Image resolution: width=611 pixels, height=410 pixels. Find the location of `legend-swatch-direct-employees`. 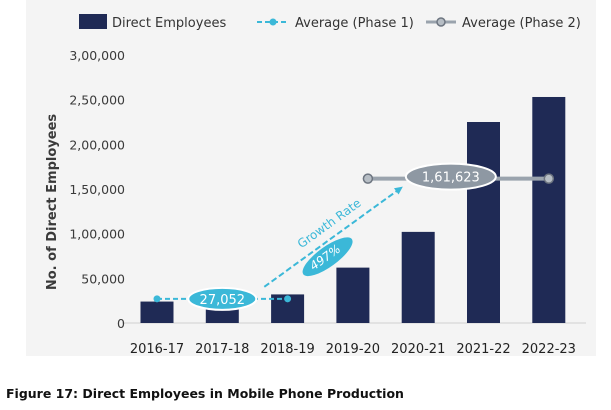

legend-swatch-direct-employees is located at coordinates (93, 21).